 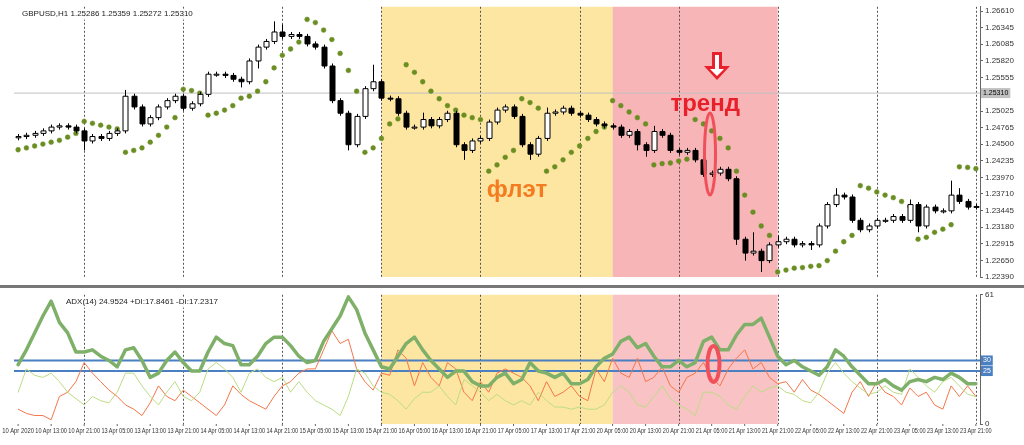 I want to click on band-label: флэт, so click(x=517, y=189).